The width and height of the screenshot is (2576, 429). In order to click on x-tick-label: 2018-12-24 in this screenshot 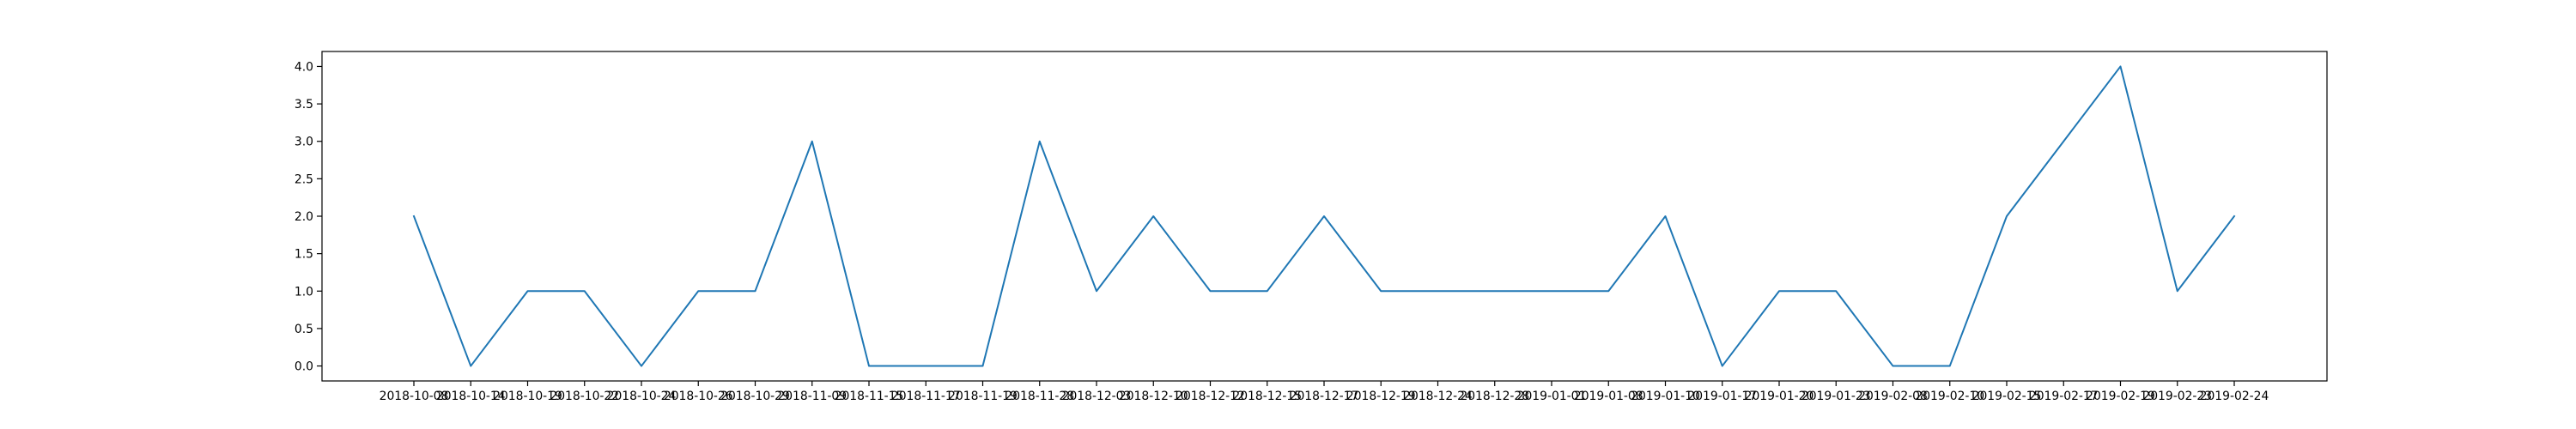, I will do `click(1438, 396)`.